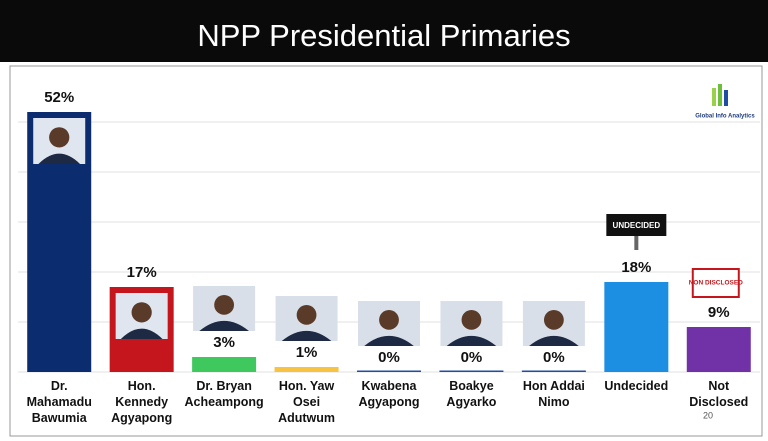 The height and width of the screenshot is (441, 768). What do you see at coordinates (719, 394) in the screenshot?
I see `x-tick-label: Not Disclosed` at bounding box center [719, 394].